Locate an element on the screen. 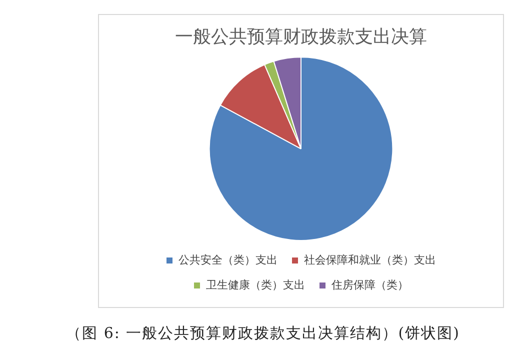 The width and height of the screenshot is (526, 359). legend-label: 住房保障（类） is located at coordinates (370, 285).